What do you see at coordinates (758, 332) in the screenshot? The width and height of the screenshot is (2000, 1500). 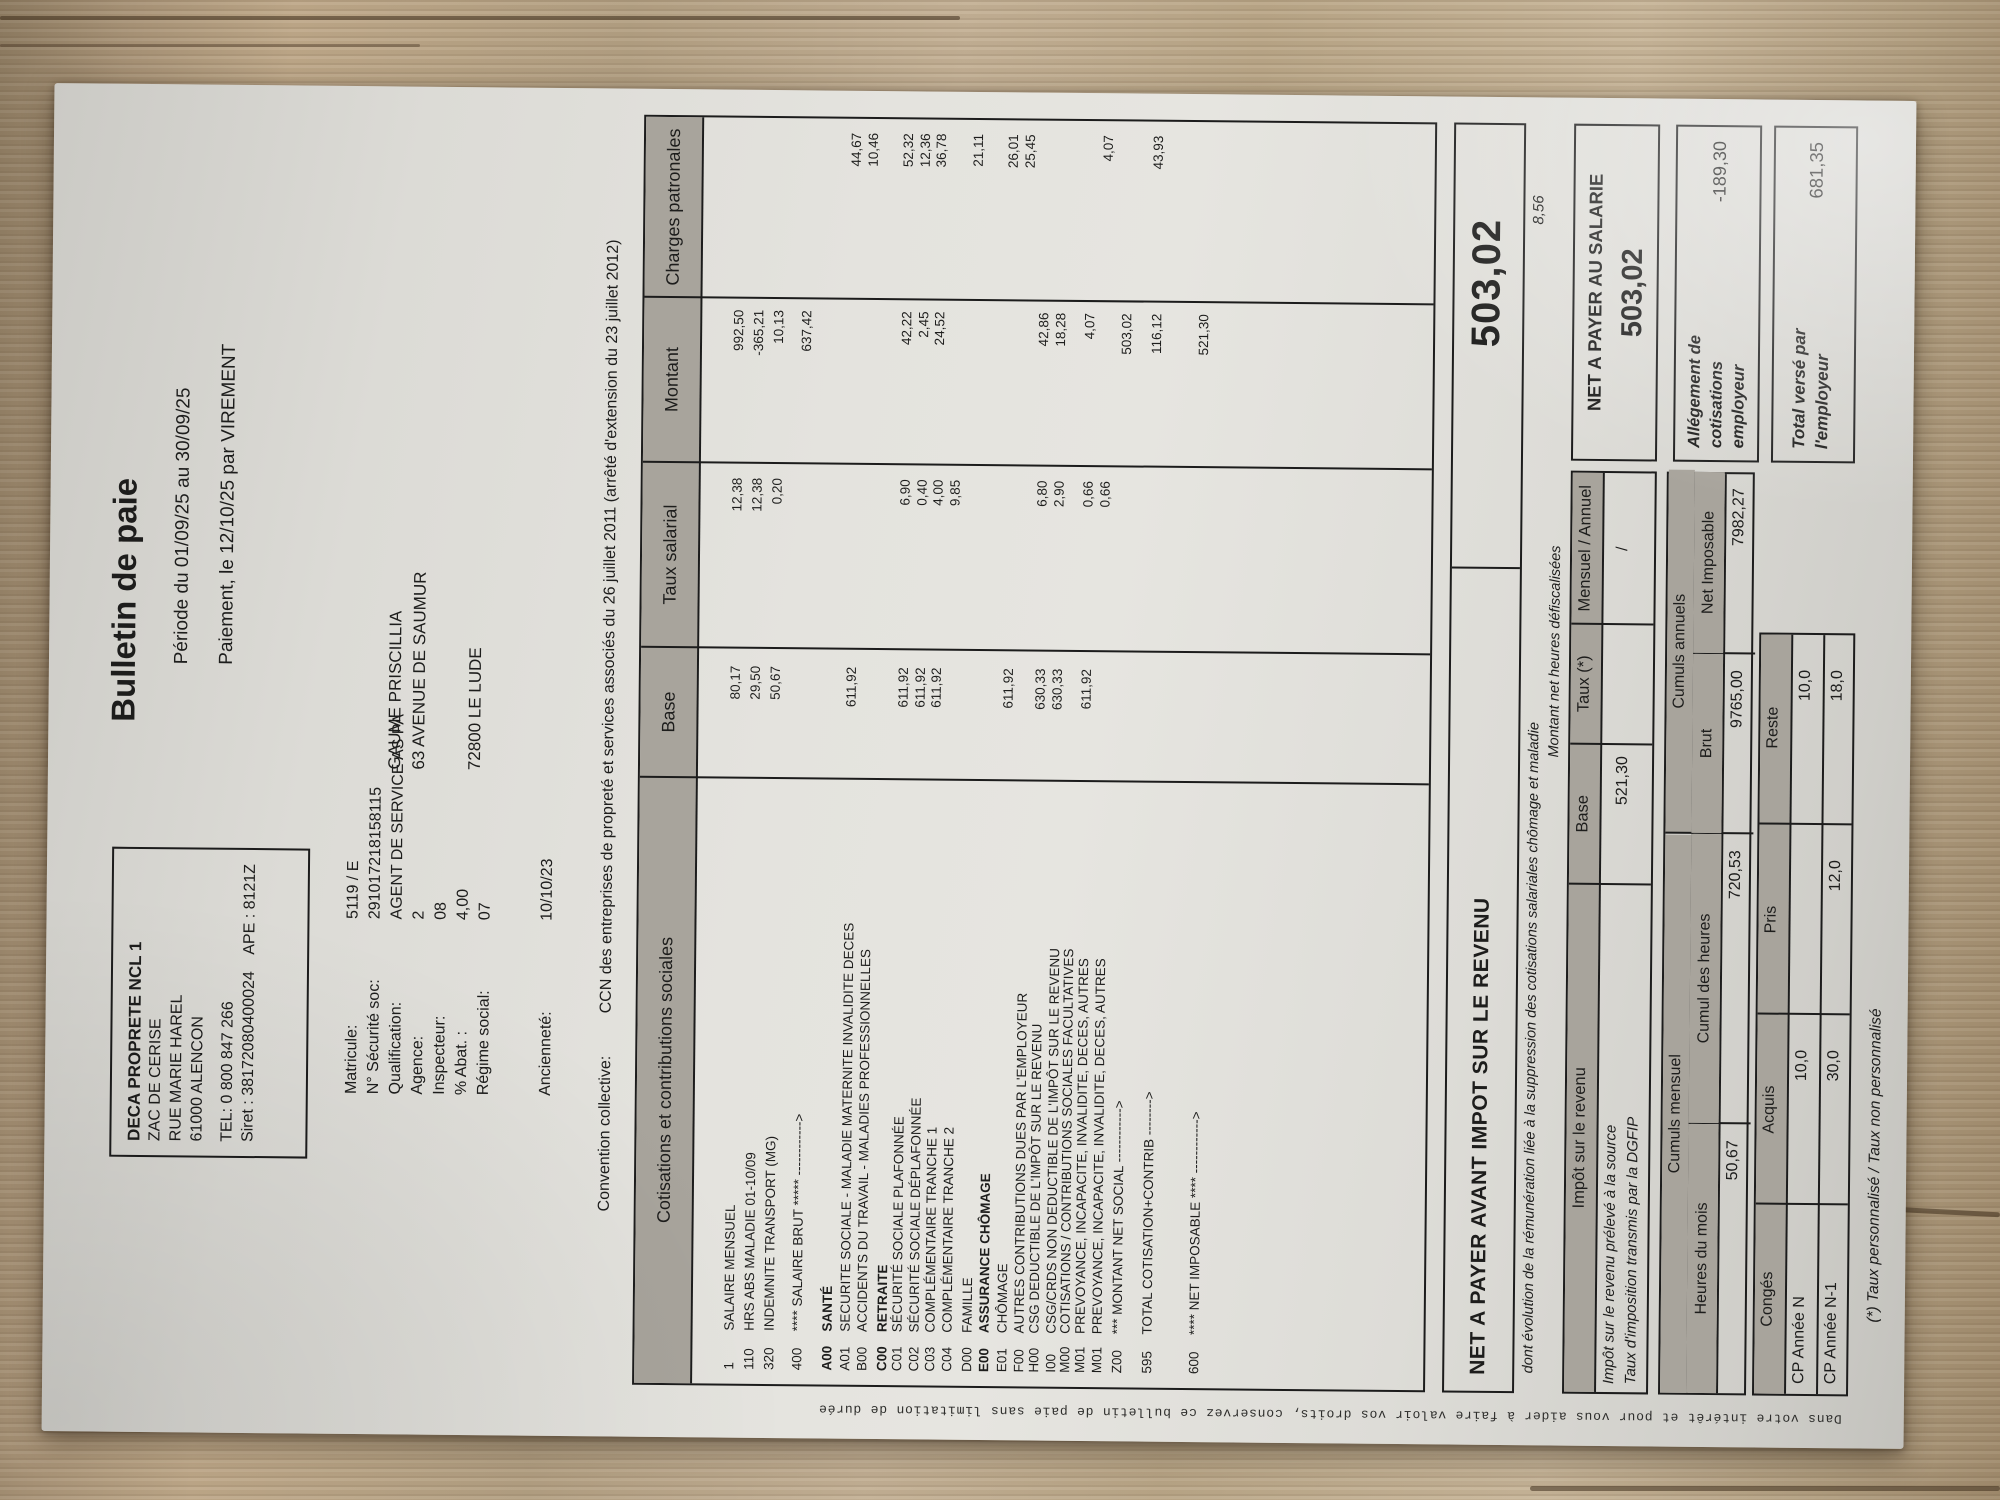 I see `row-montant: -365,21` at bounding box center [758, 332].